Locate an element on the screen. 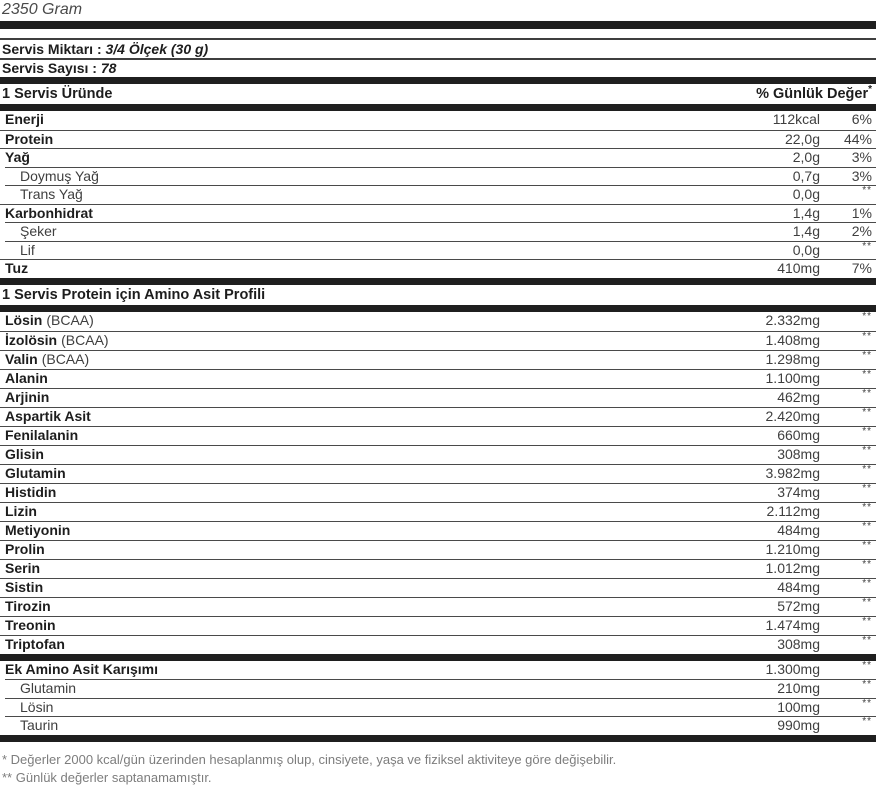 This screenshot has height=787, width=888. nutrient-name: Metiyonin is located at coordinates (38, 529).